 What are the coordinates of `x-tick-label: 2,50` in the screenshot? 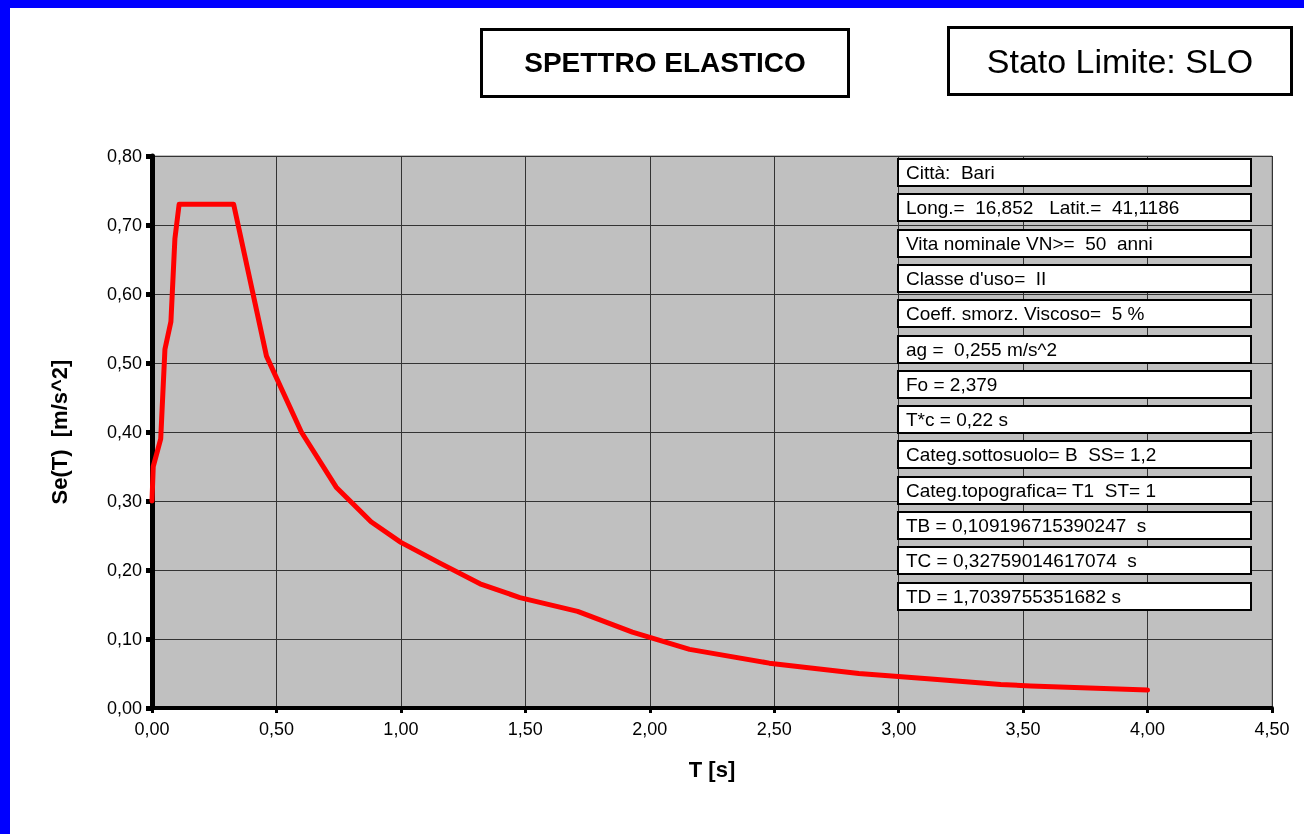 It's located at (774, 729).